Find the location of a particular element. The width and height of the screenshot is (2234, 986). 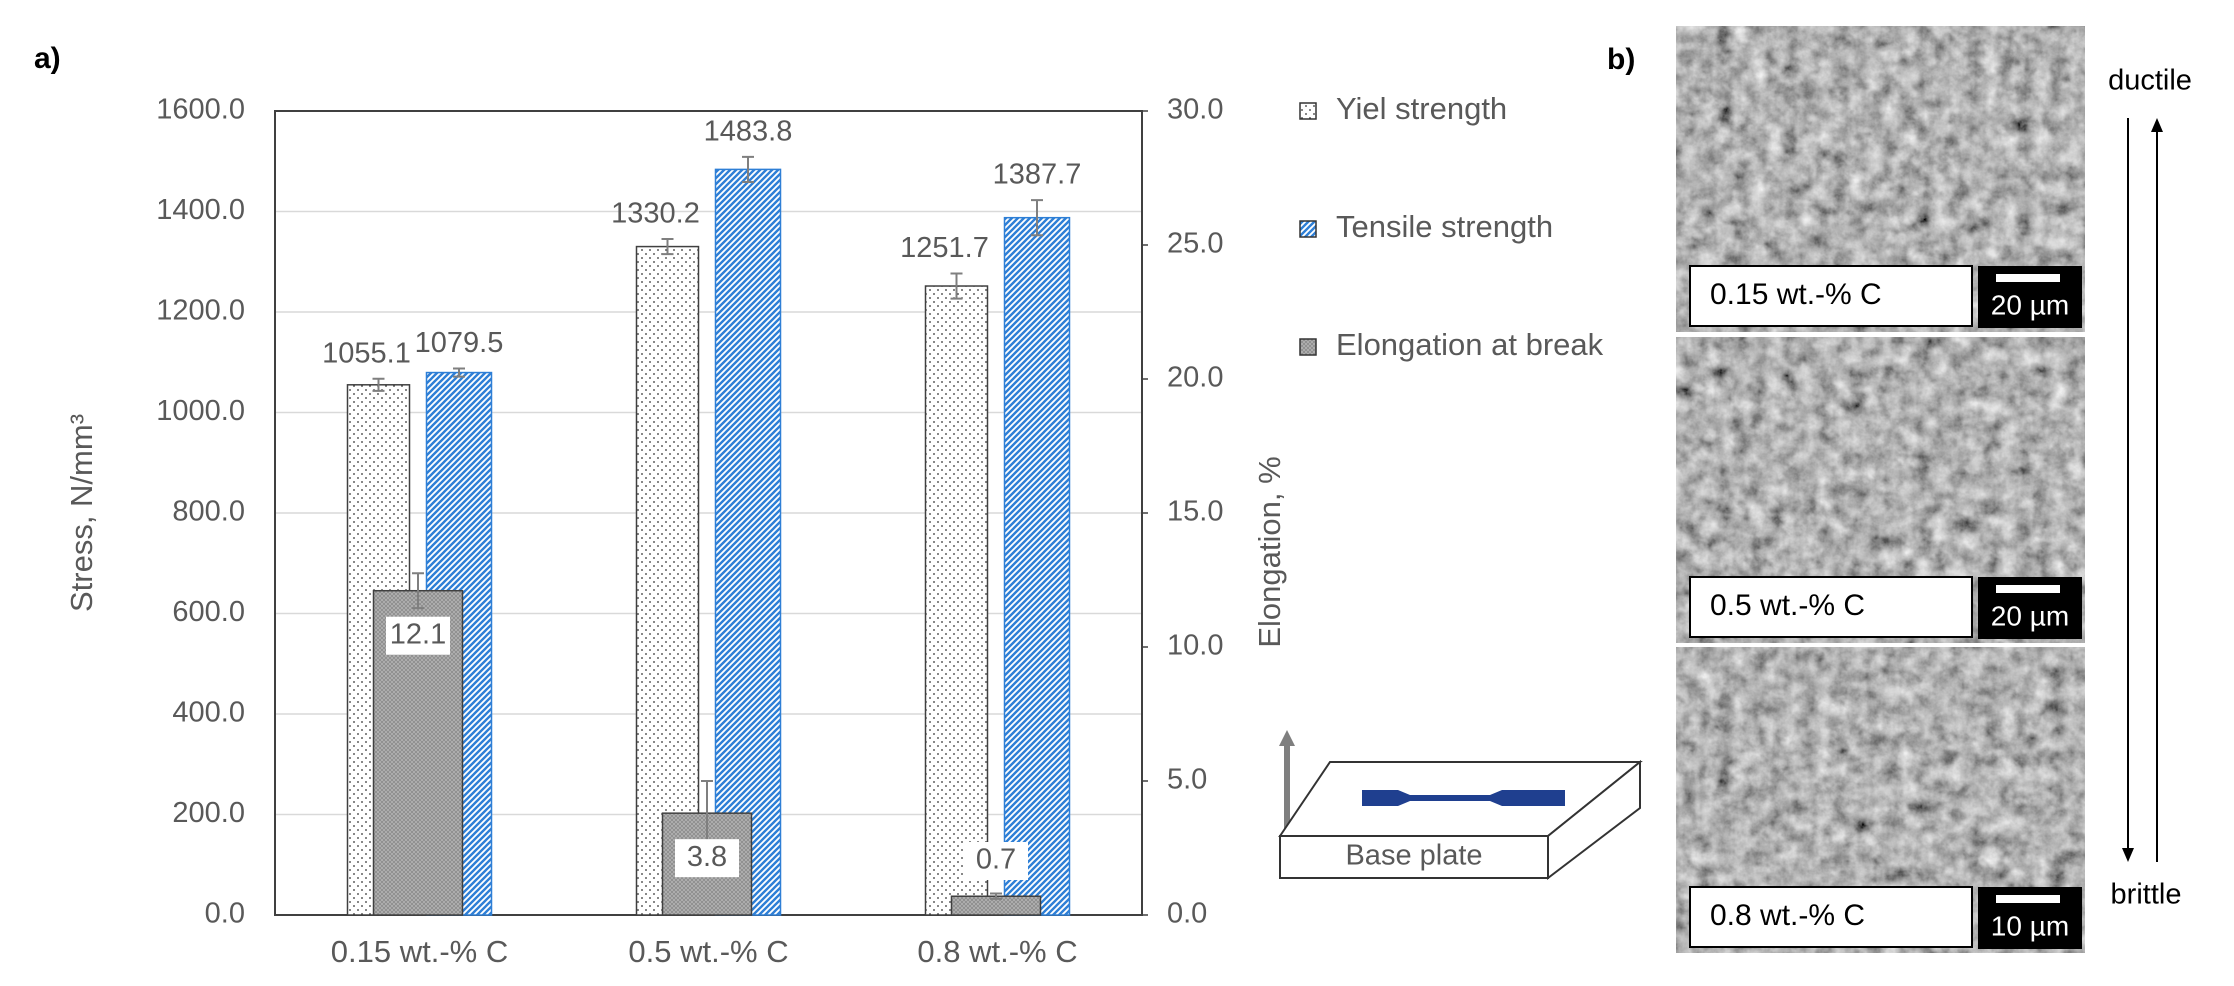

value-label: 1330.2 is located at coordinates (655, 214).